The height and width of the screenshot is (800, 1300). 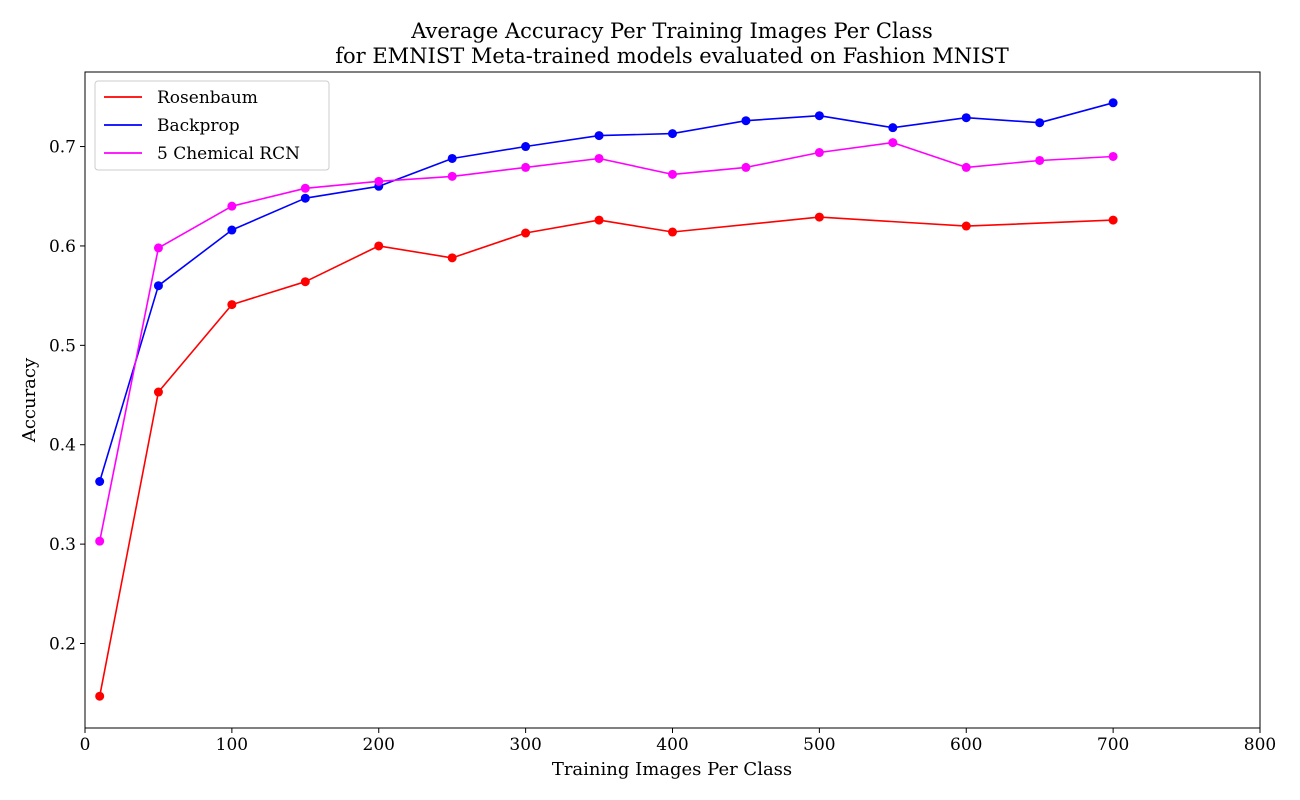 What do you see at coordinates (29, 400) in the screenshot?
I see `y-axis-label: Accuracy` at bounding box center [29, 400].